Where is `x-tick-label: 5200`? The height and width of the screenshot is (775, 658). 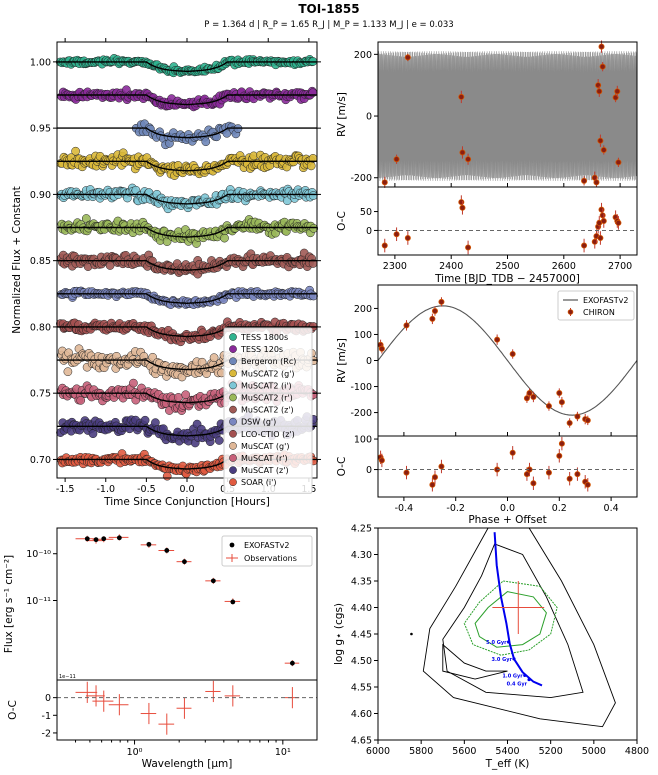
x-tick-label: 5200 is located at coordinates (551, 751).